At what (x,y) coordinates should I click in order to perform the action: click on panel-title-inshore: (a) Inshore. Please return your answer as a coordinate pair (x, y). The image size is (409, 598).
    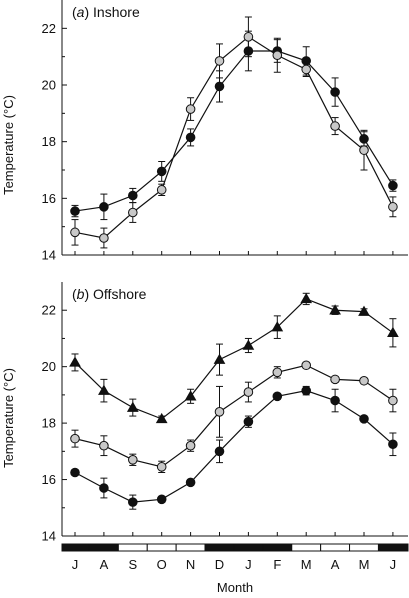
    Looking at the image, I should click on (106, 12).